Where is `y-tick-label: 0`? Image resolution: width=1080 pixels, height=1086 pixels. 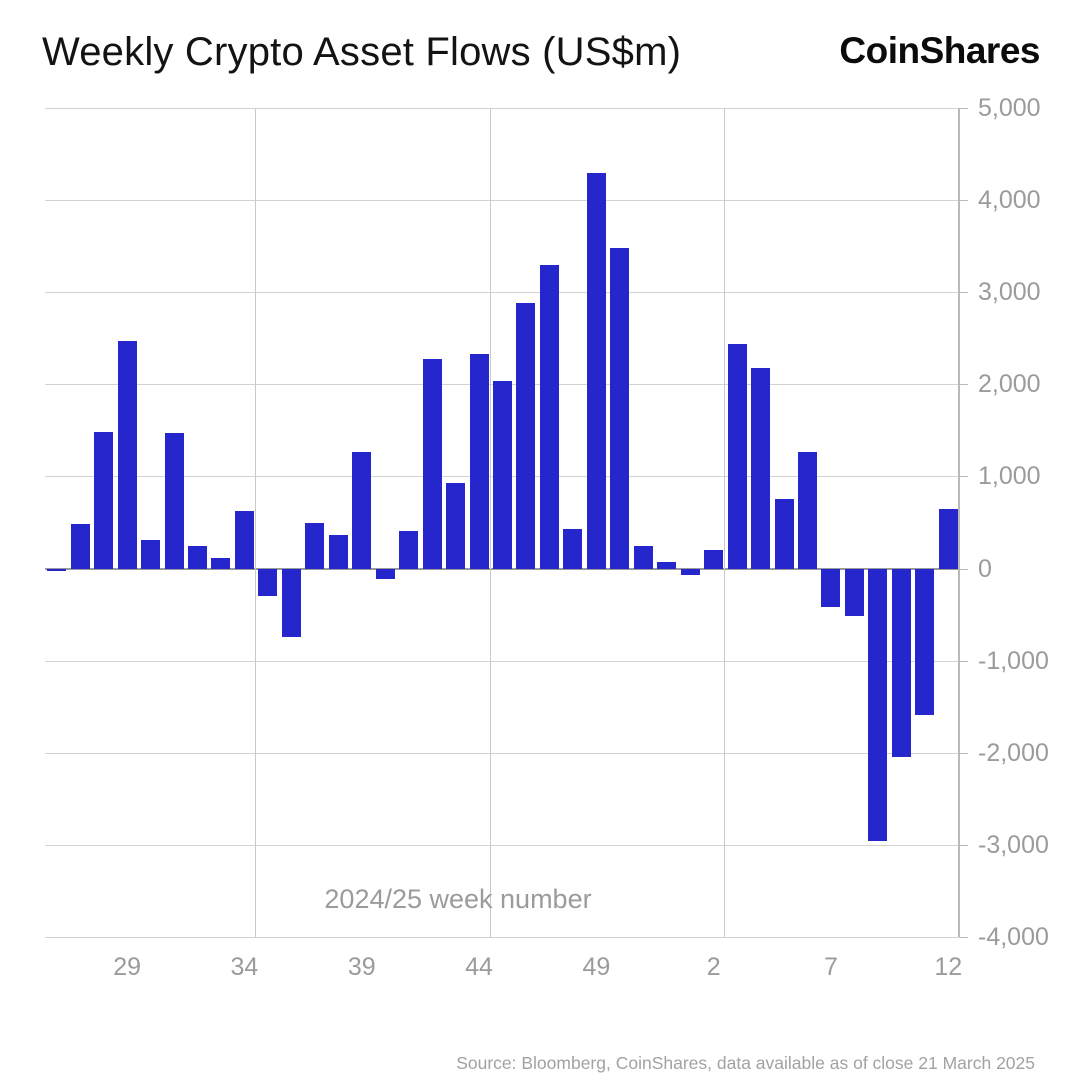
y-tick-label: 0 is located at coordinates (985, 568).